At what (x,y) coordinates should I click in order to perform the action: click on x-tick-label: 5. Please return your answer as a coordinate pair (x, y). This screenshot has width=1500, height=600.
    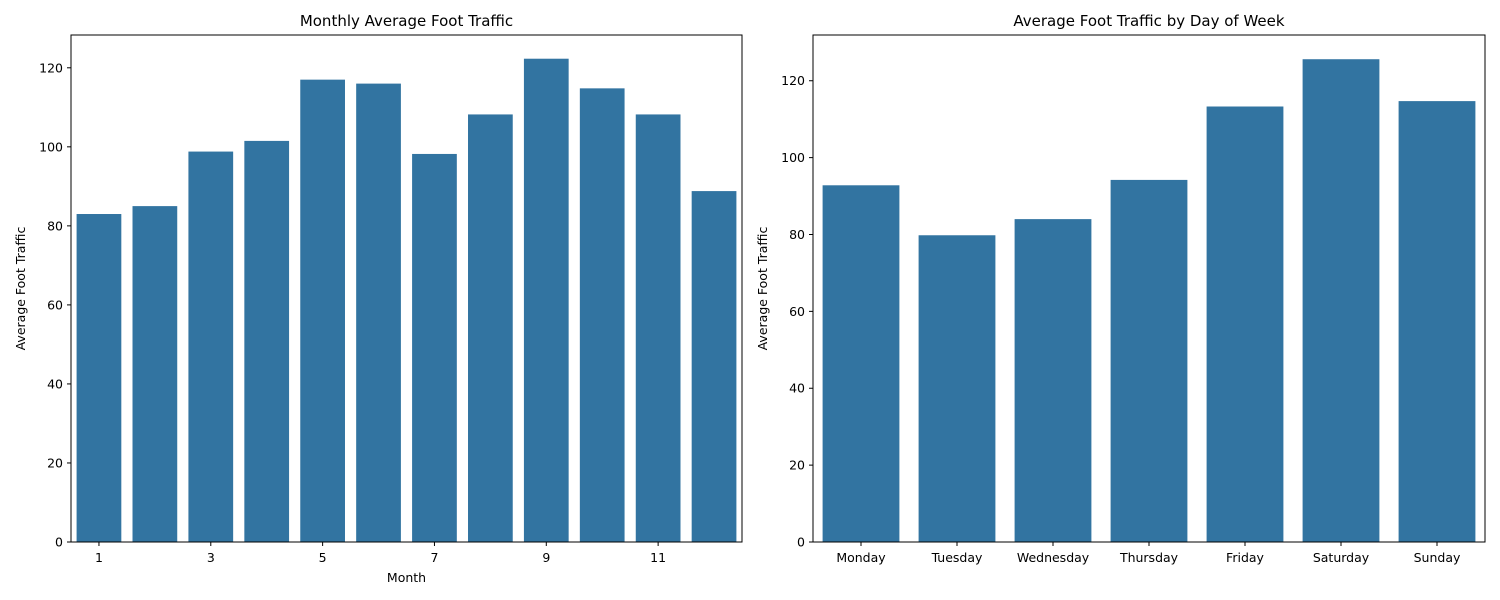
    Looking at the image, I should click on (323, 557).